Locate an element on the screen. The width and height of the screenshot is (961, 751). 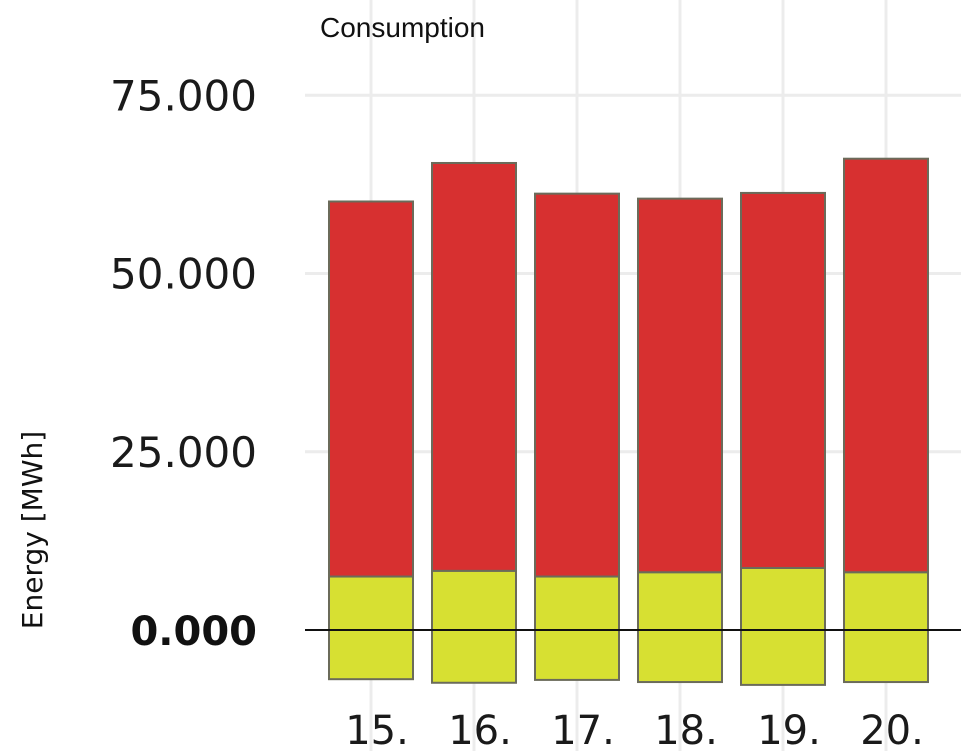
x-tick-label: 17. is located at coordinates (583, 729).